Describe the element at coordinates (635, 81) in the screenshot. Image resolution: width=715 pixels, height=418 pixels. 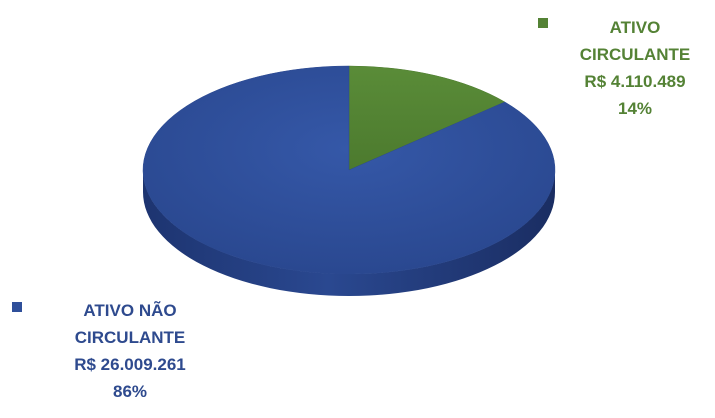
I see `slice-value: R$ 4.110.489` at that location.